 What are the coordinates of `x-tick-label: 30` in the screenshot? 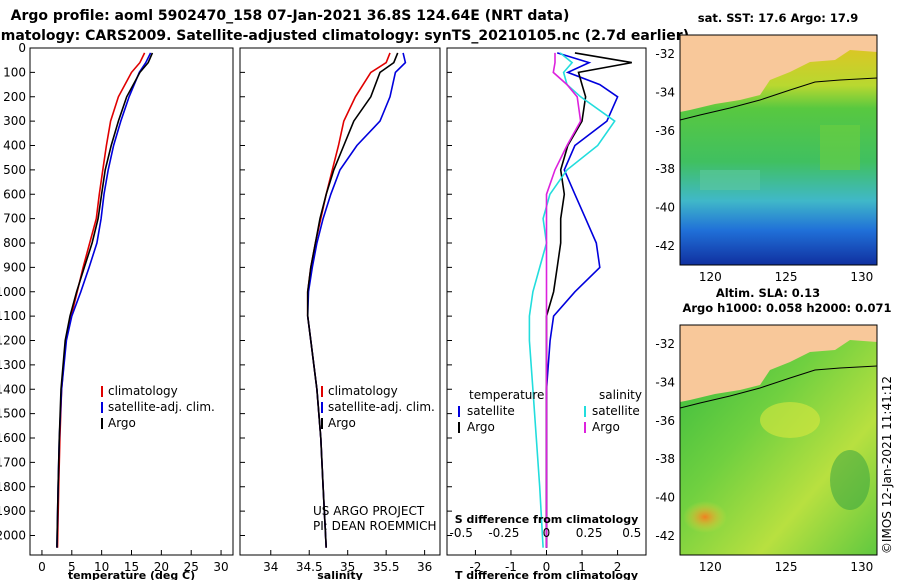 It's located at (220, 567).